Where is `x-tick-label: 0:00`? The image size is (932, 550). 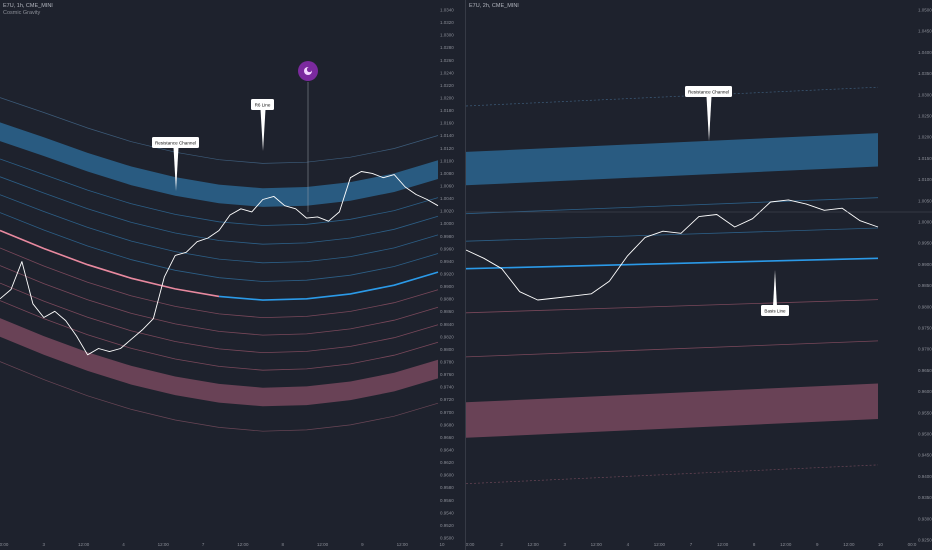 x-tick-label: 0:00 is located at coordinates (470, 544).